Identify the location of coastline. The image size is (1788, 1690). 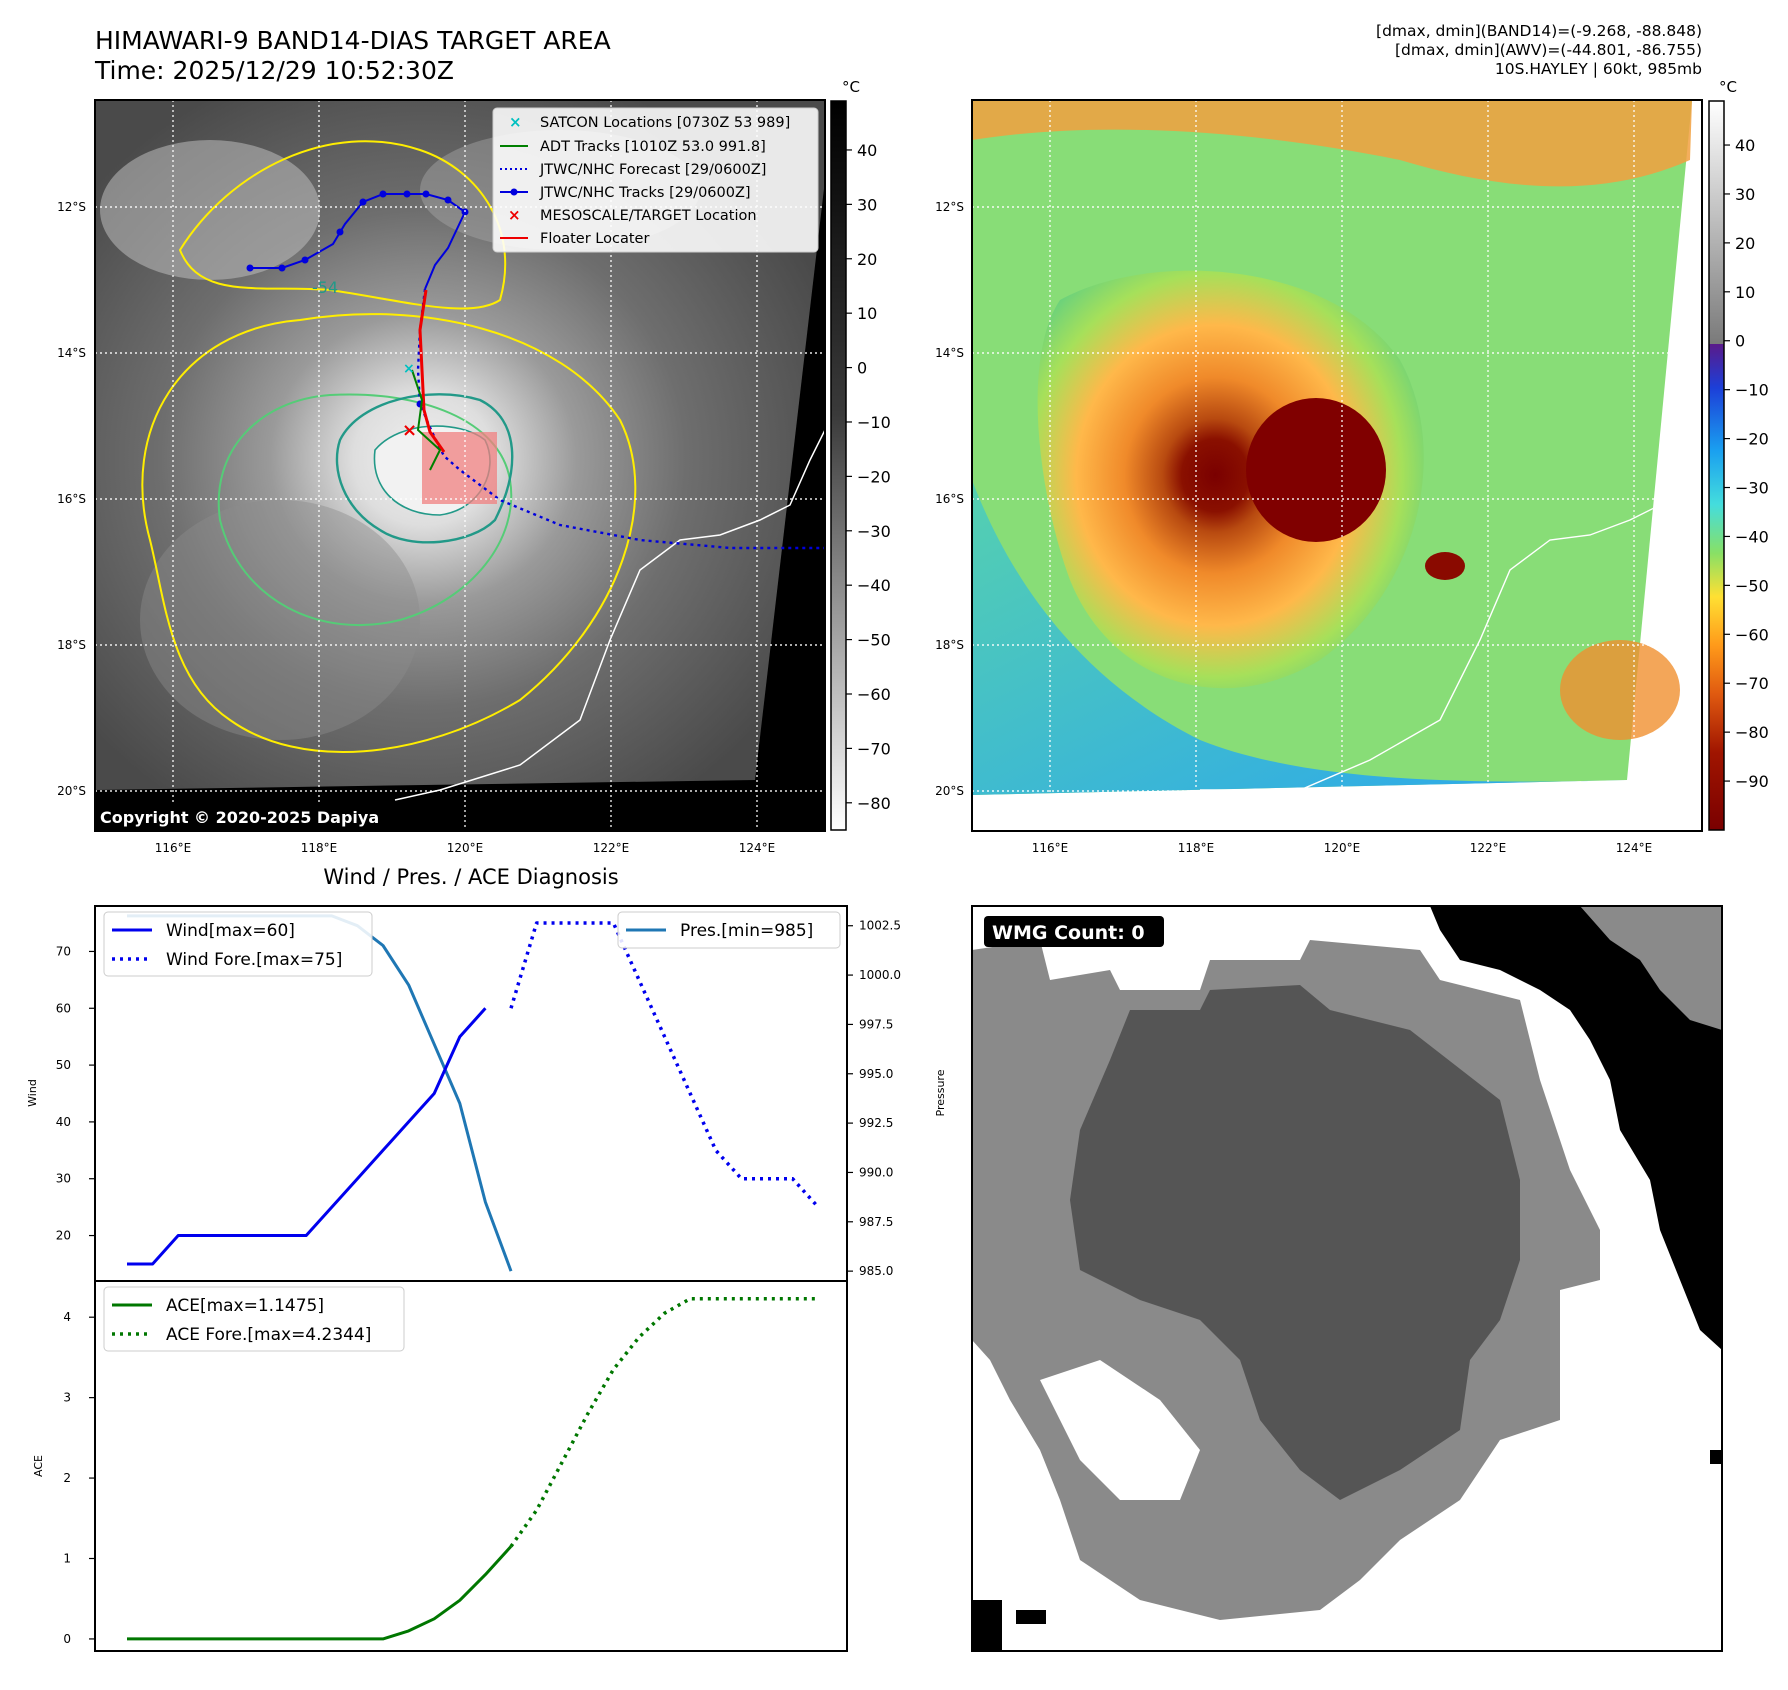
(609, 615).